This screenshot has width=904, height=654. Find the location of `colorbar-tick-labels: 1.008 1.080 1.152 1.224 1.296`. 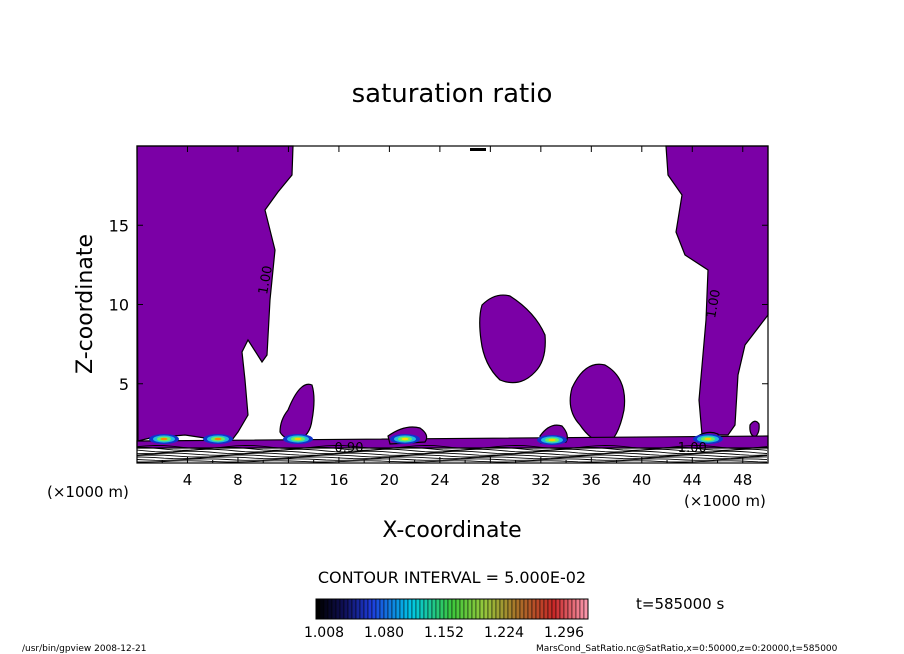

colorbar-tick-labels: 1.008 1.080 1.152 1.224 1.296 is located at coordinates (444, 633).